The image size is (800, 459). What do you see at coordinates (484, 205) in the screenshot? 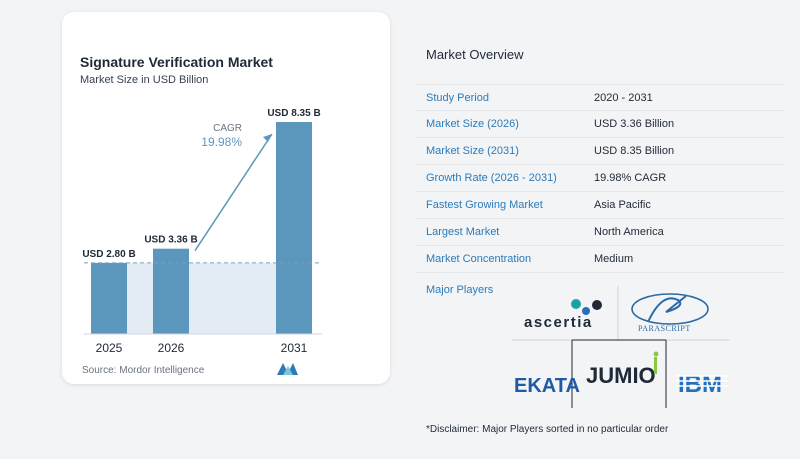
I see `overview-row-label: Fastest Growing Market` at bounding box center [484, 205].